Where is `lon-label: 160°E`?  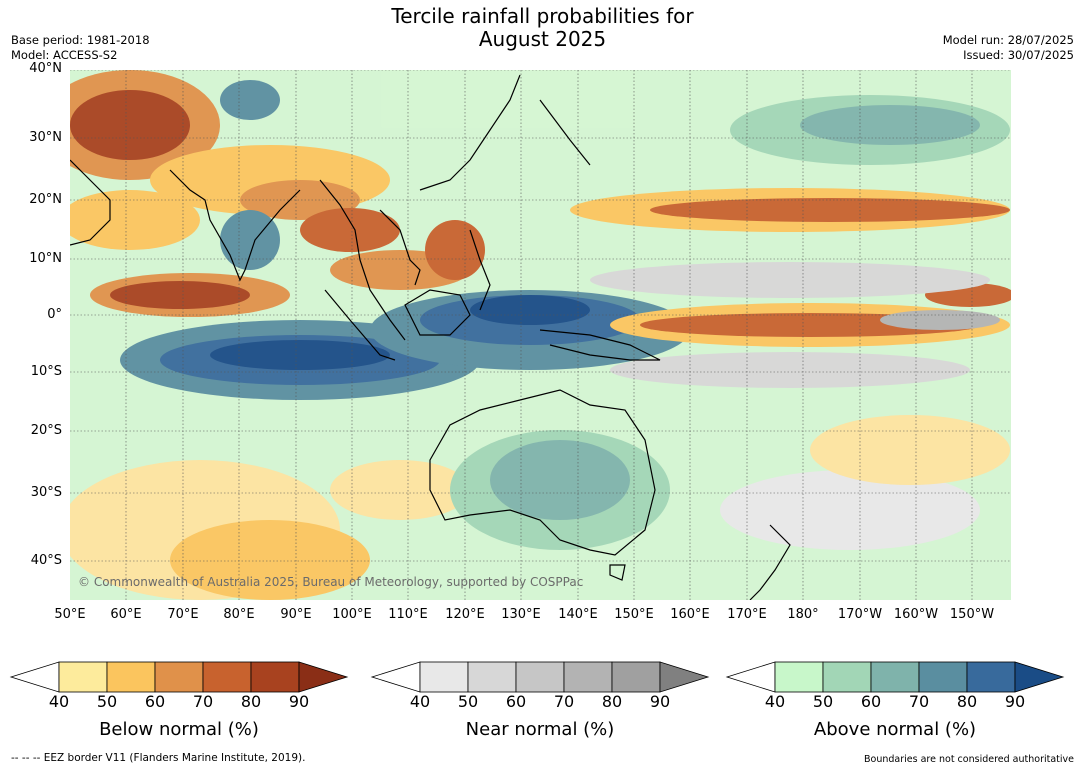 lon-label: 160°E is located at coordinates (690, 614).